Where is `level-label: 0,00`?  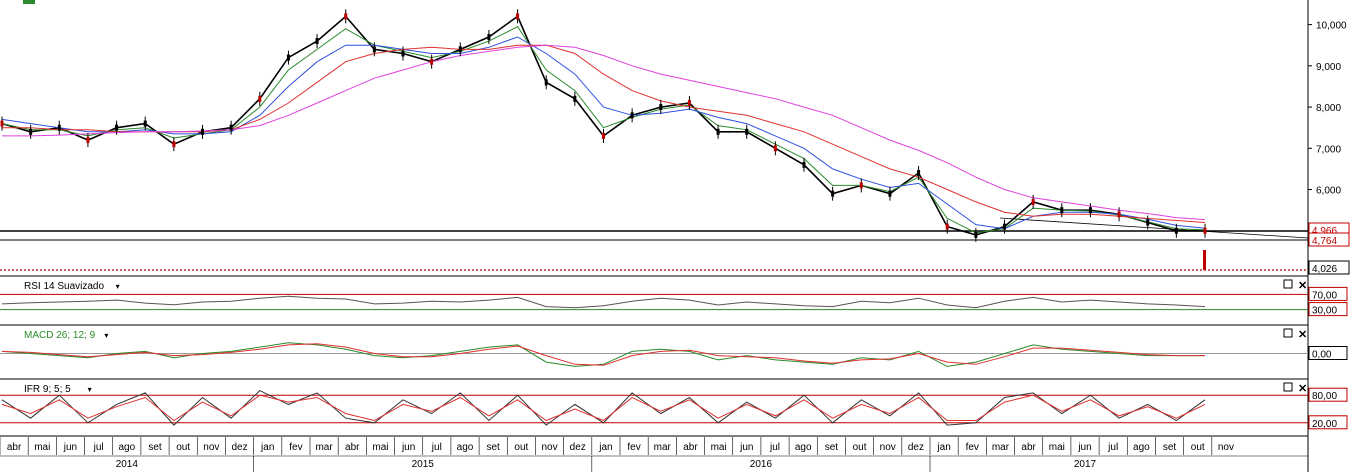 level-label: 0,00 is located at coordinates (1322, 355).